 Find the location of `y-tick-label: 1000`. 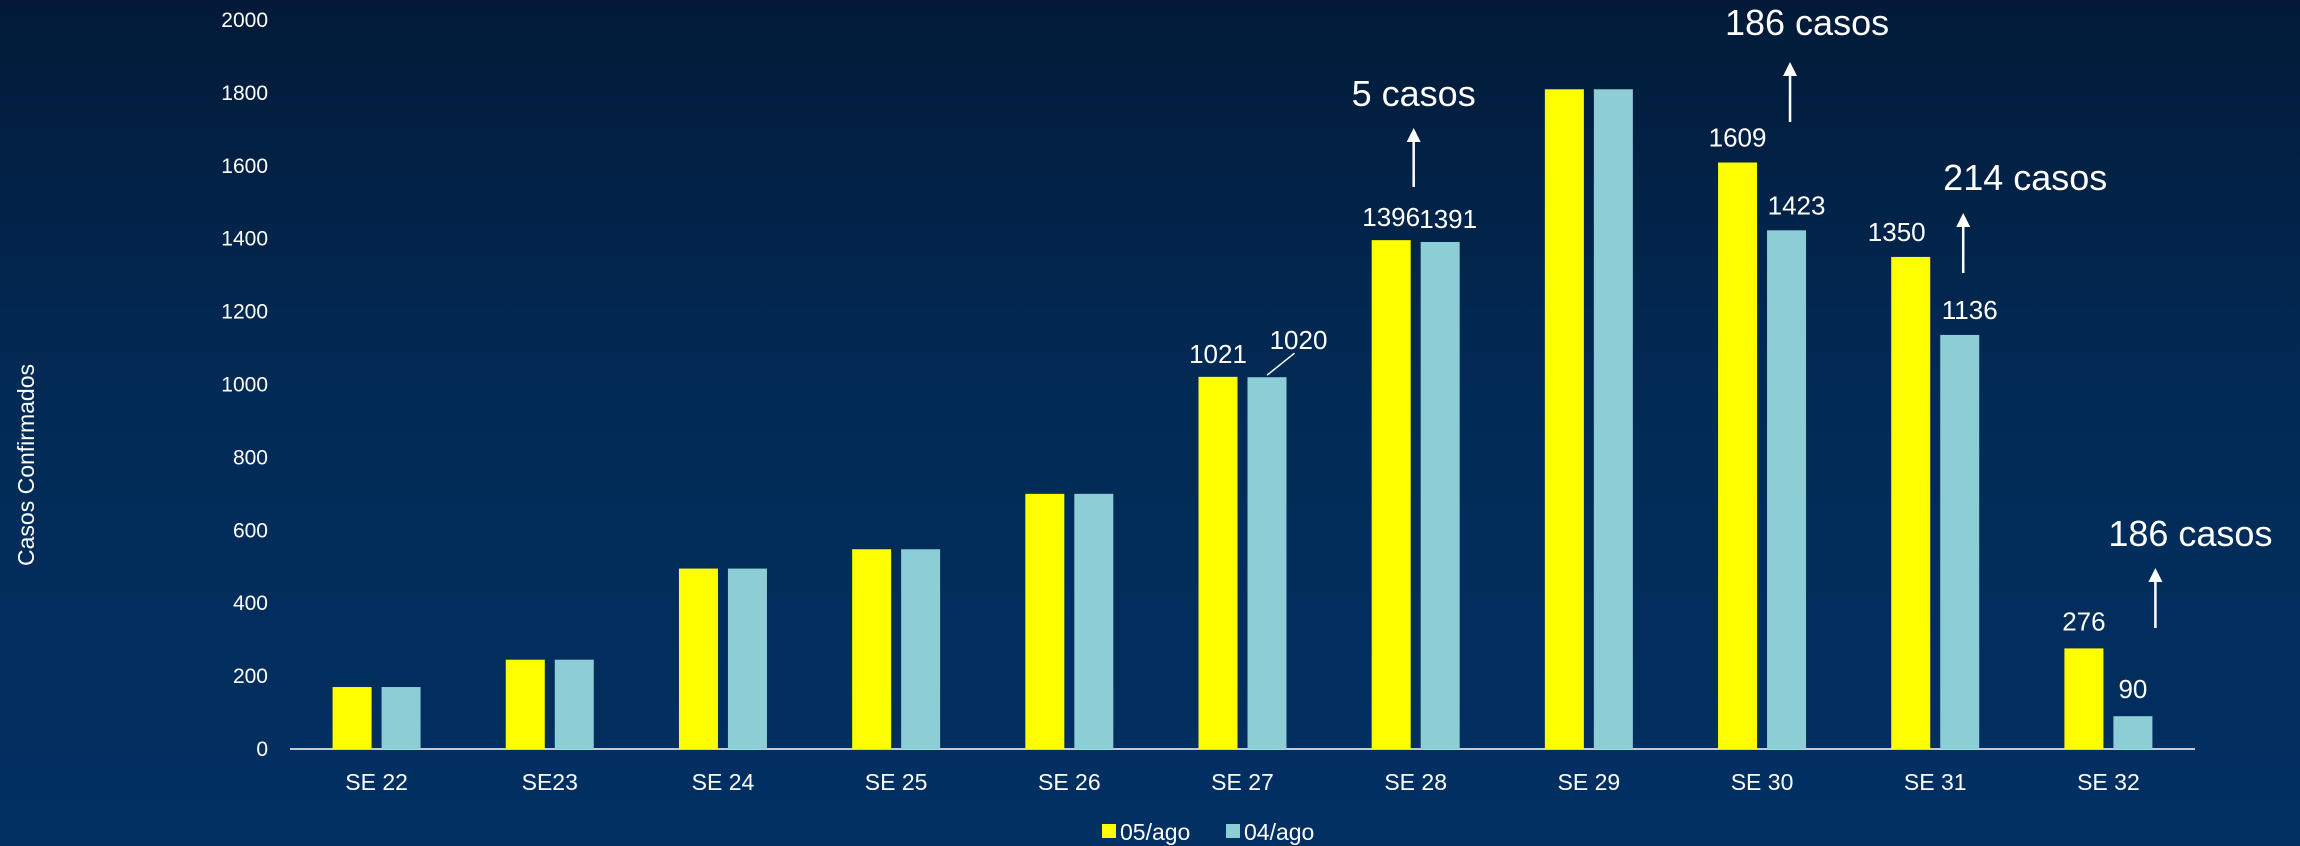

y-tick-label: 1000 is located at coordinates (244, 385).